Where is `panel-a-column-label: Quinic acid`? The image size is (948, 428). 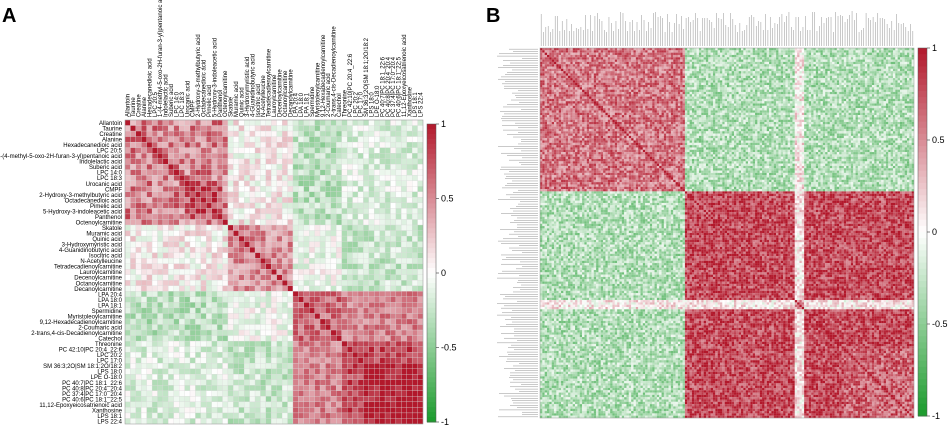 panel-a-column-label: Quinic acid is located at coordinates (242, 102).